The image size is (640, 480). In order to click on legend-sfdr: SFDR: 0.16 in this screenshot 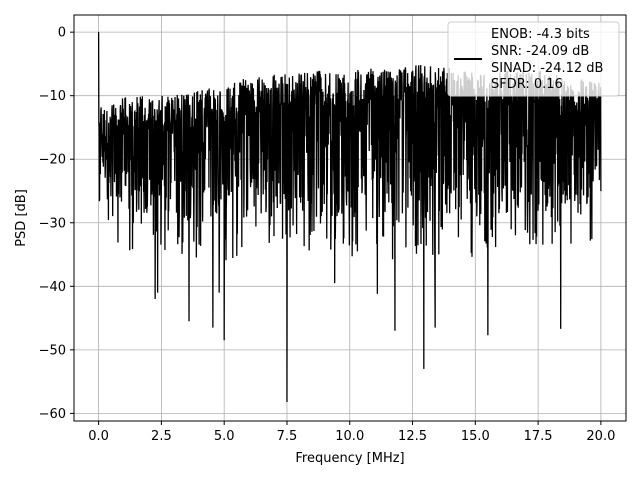, I will do `click(527, 84)`.